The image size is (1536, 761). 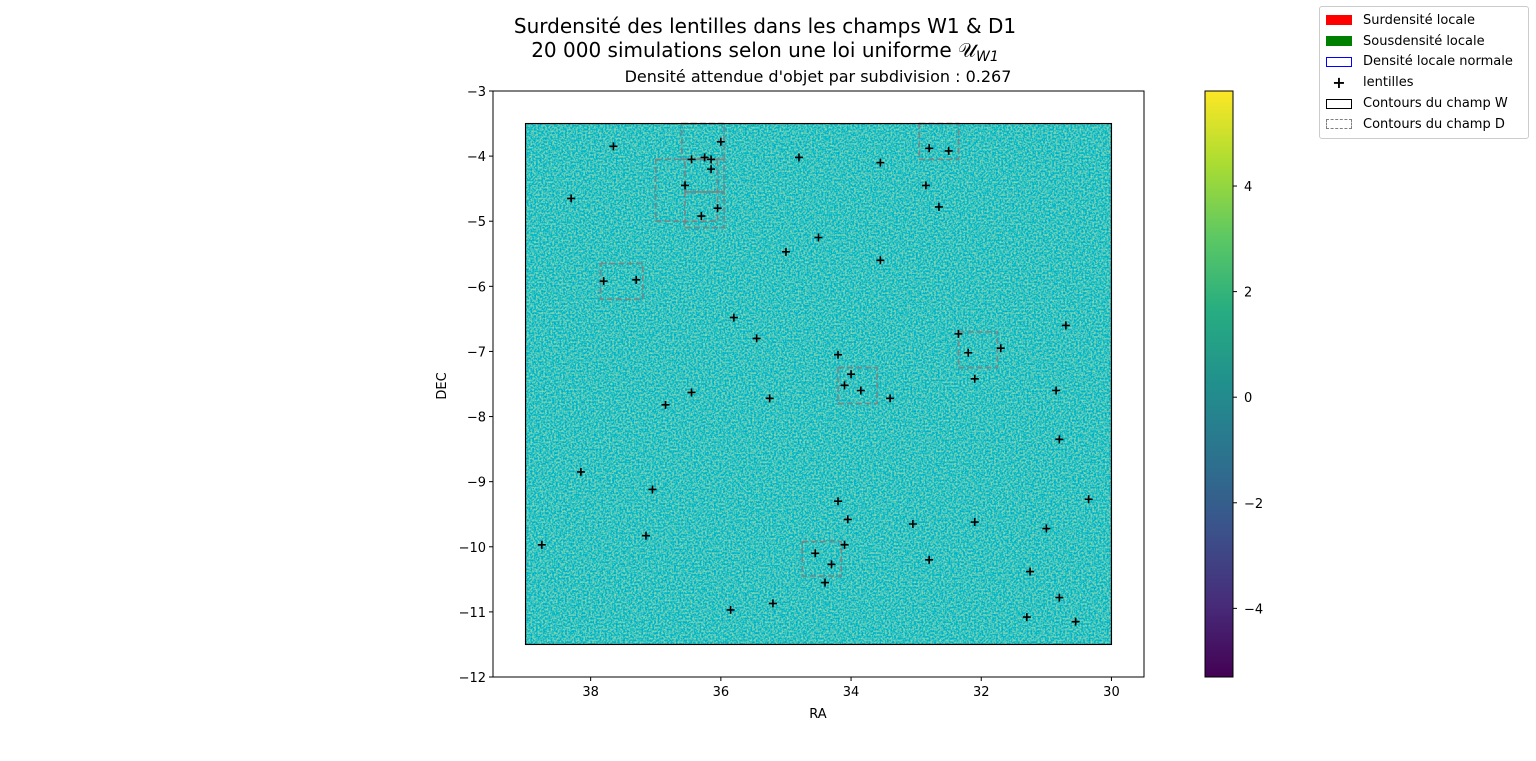 What do you see at coordinates (1339, 82) in the screenshot?
I see `plus-marker-icon: +` at bounding box center [1339, 82].